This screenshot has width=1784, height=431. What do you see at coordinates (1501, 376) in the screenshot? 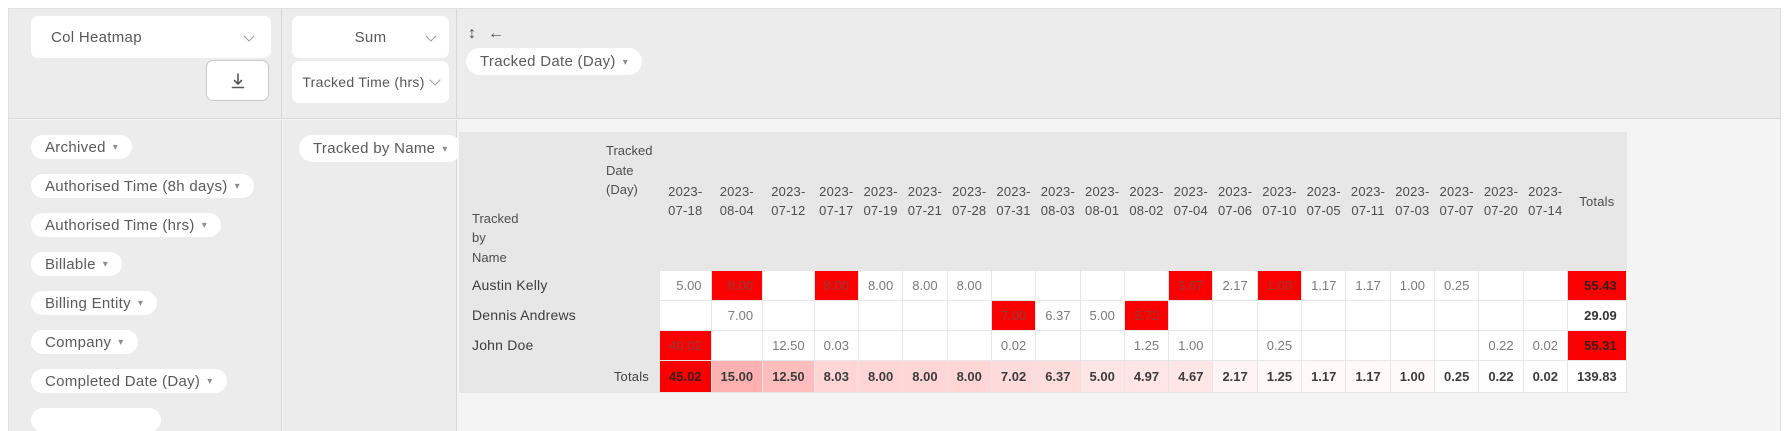
I see `column-total-cell: 0.22` at bounding box center [1501, 376].